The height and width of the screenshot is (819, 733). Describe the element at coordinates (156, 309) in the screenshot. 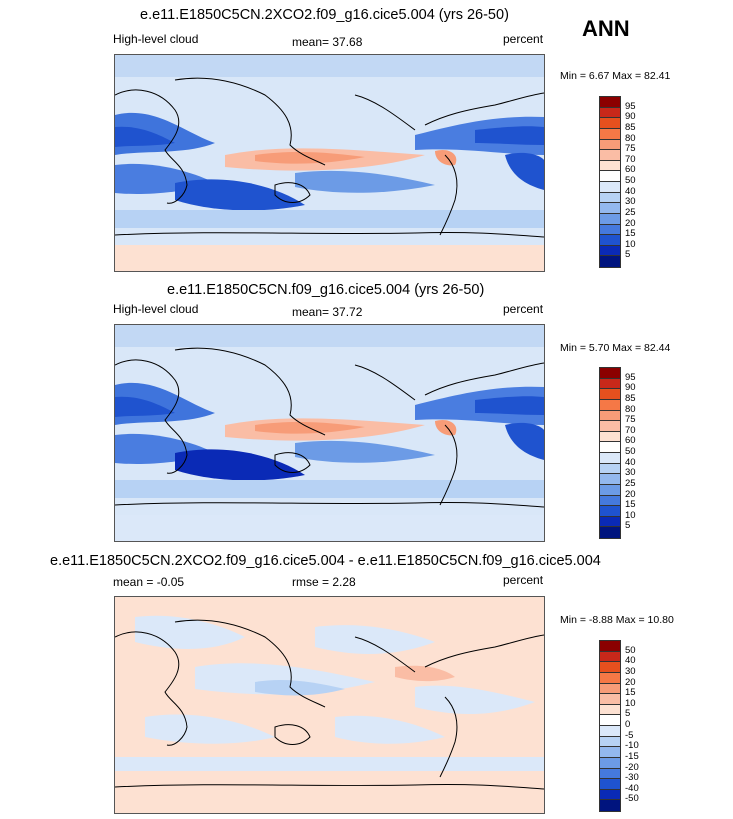

I see `panel-2-variable-label: High-level cloud` at that location.